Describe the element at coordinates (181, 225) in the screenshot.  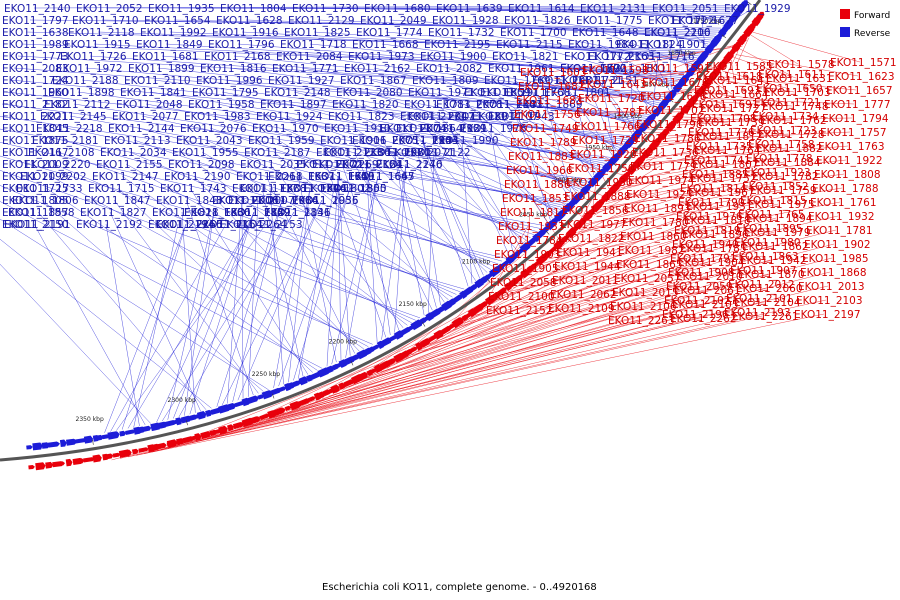
I see `reverse-feature-label: EKO11_2194` at that location.